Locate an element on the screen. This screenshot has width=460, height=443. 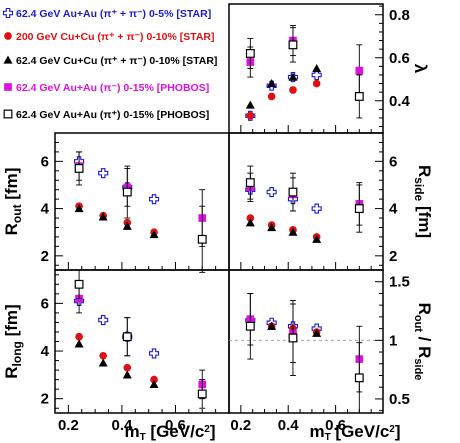
legend-marker-filled-triangle is located at coordinates (8, 59).